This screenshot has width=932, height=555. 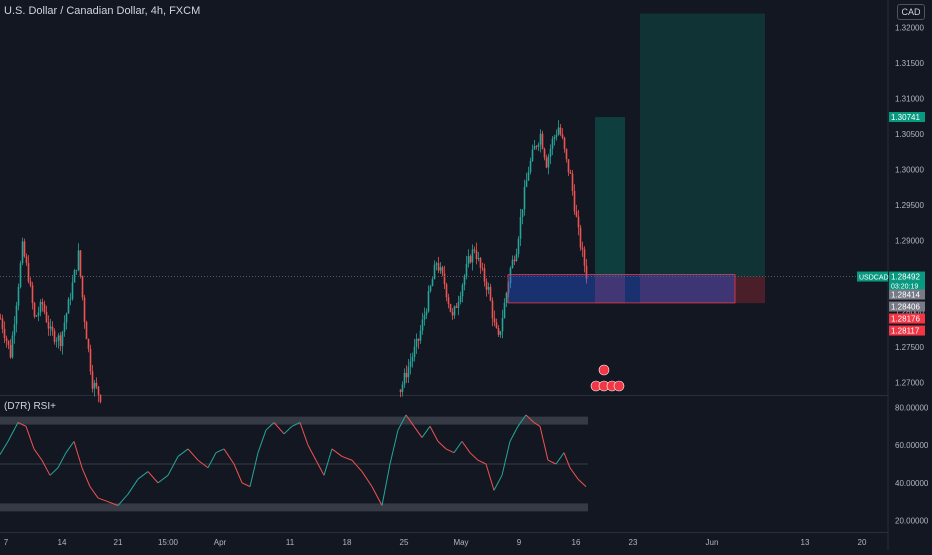 What do you see at coordinates (907, 117) in the screenshot?
I see `price-tag: 1.30741` at bounding box center [907, 117].